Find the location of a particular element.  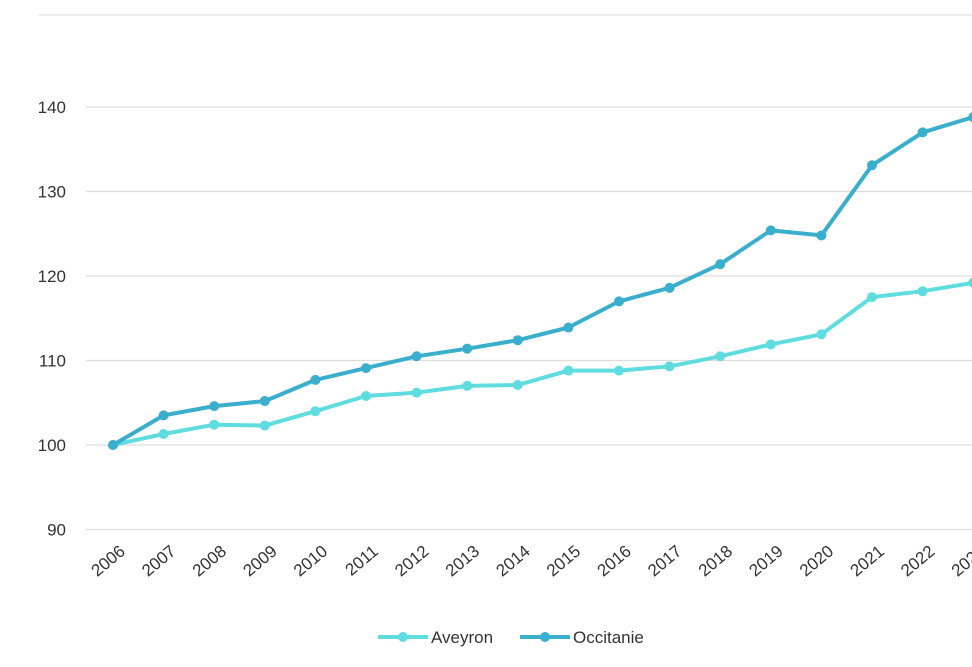

y-tick-label: 90 is located at coordinates (56, 530).